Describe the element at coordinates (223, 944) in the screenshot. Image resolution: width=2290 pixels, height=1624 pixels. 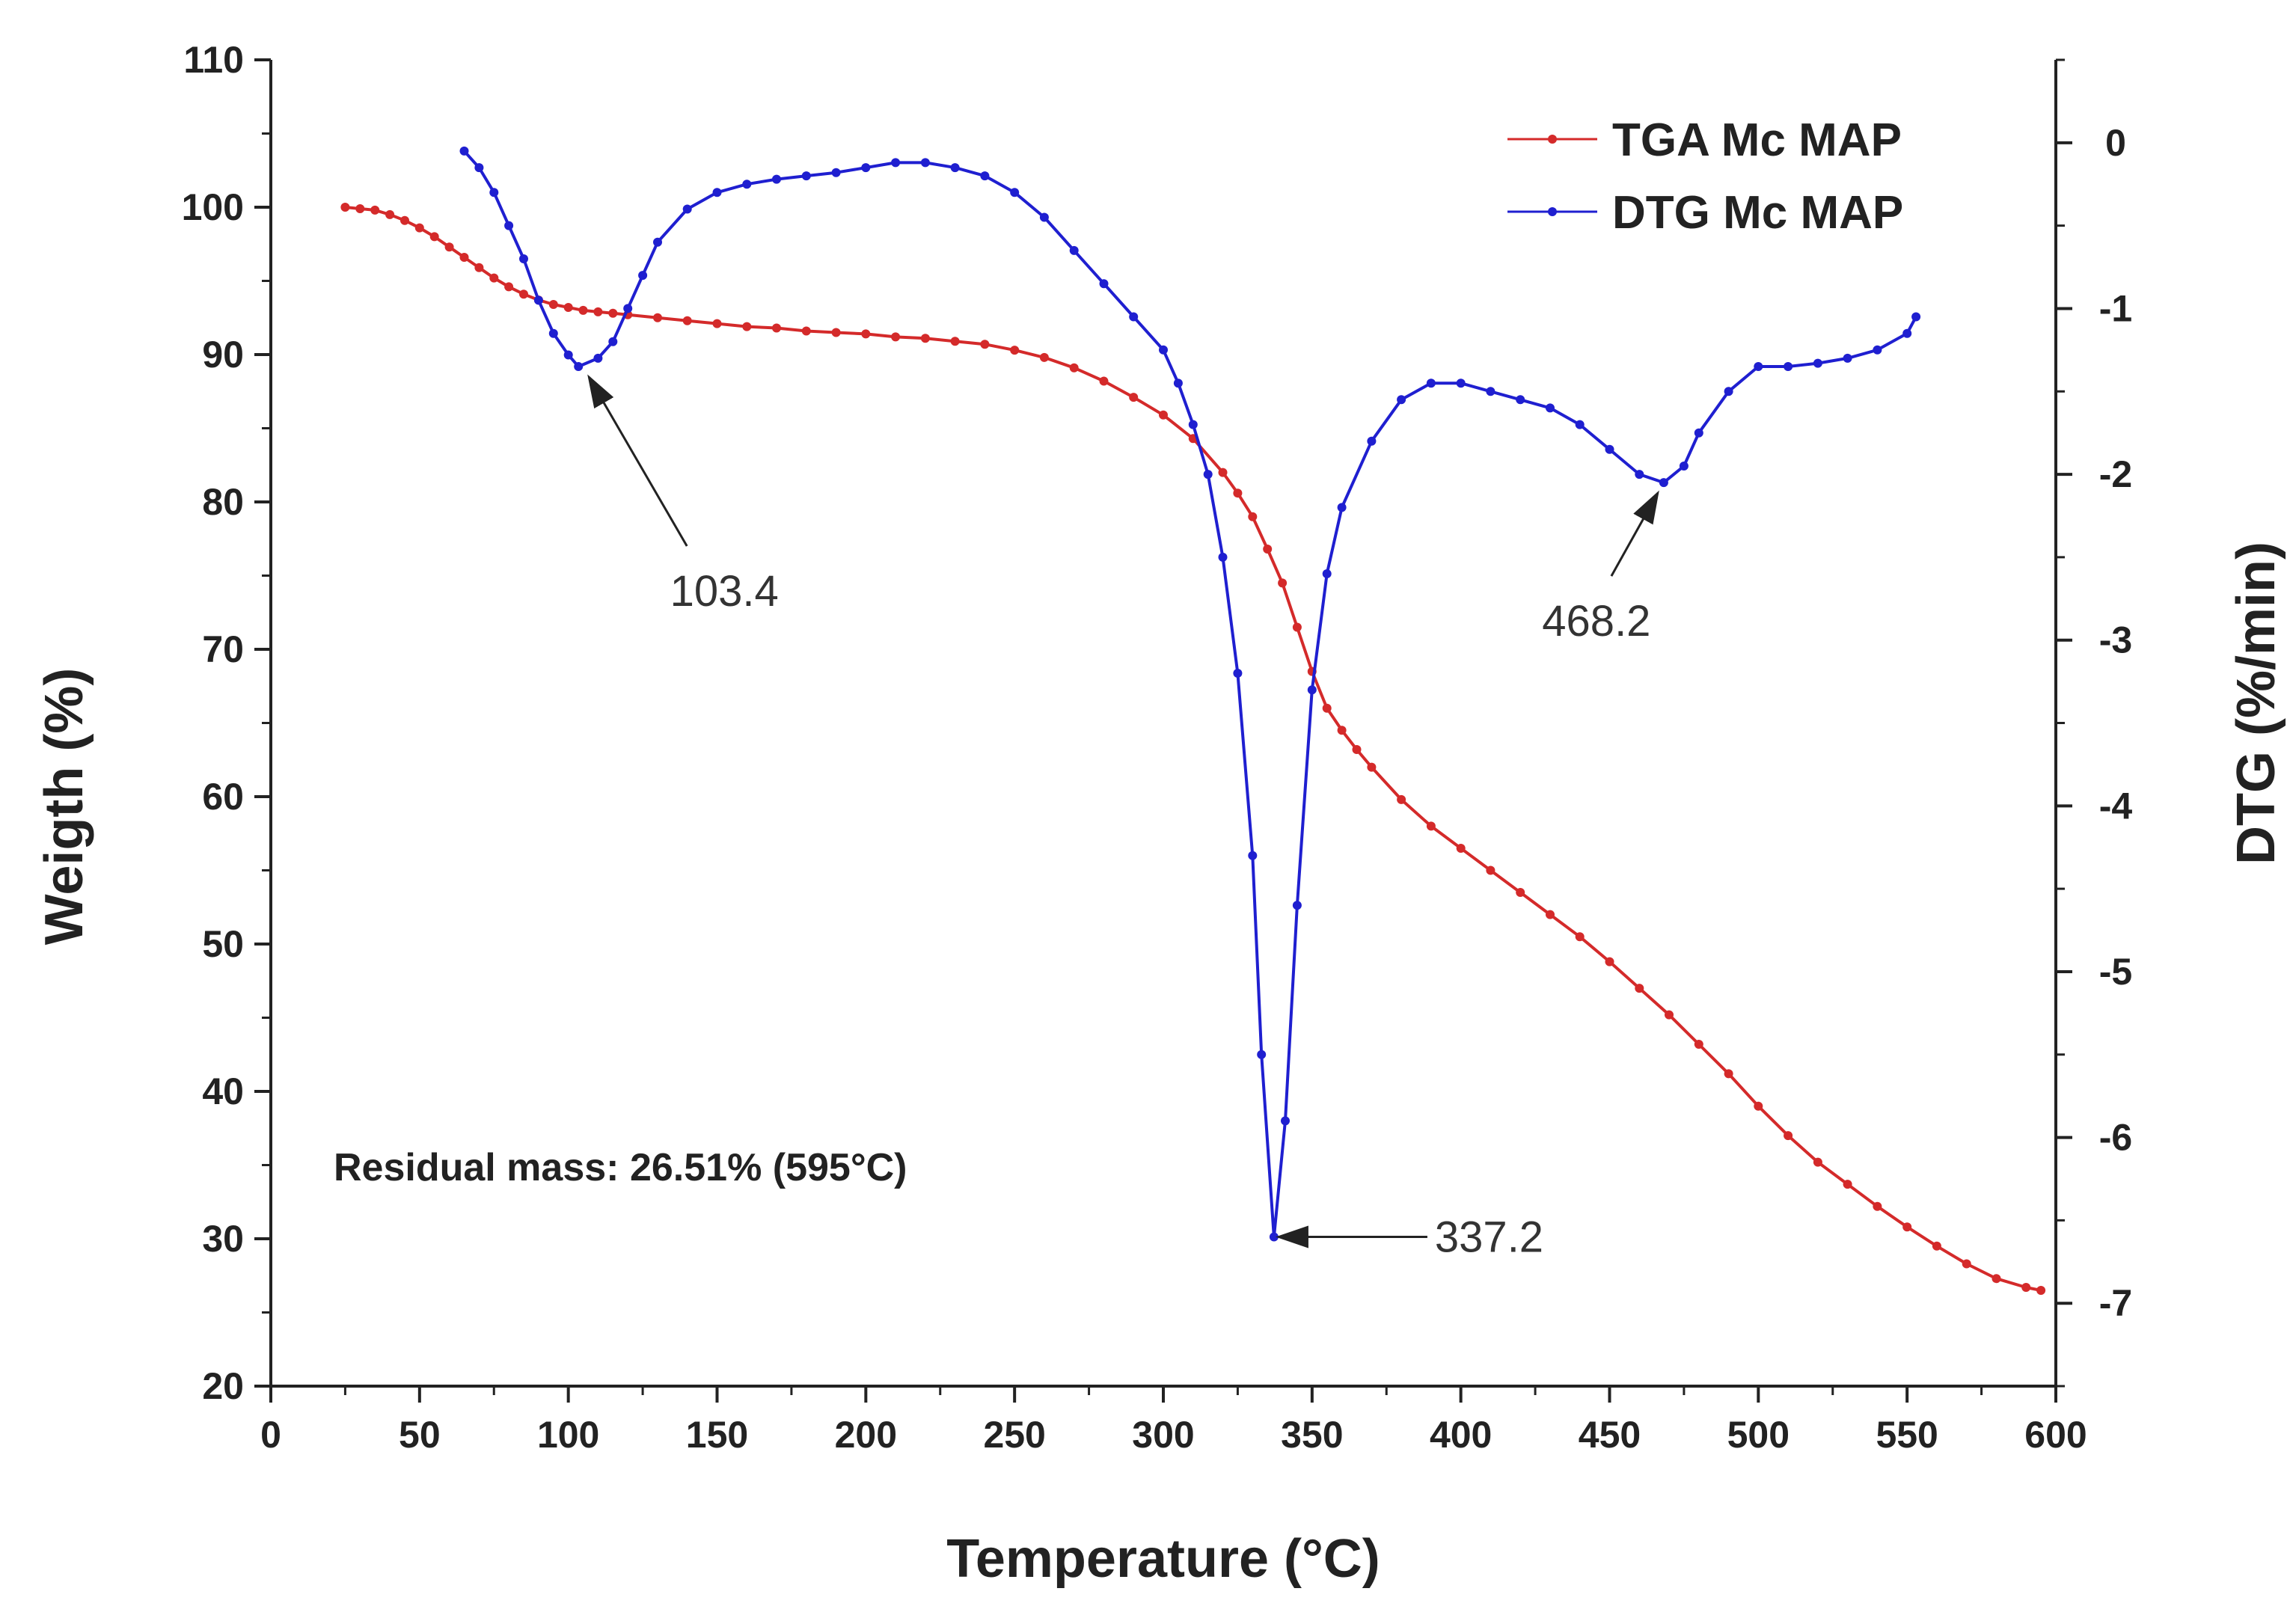
I see `y-tick-label: 50` at that location.